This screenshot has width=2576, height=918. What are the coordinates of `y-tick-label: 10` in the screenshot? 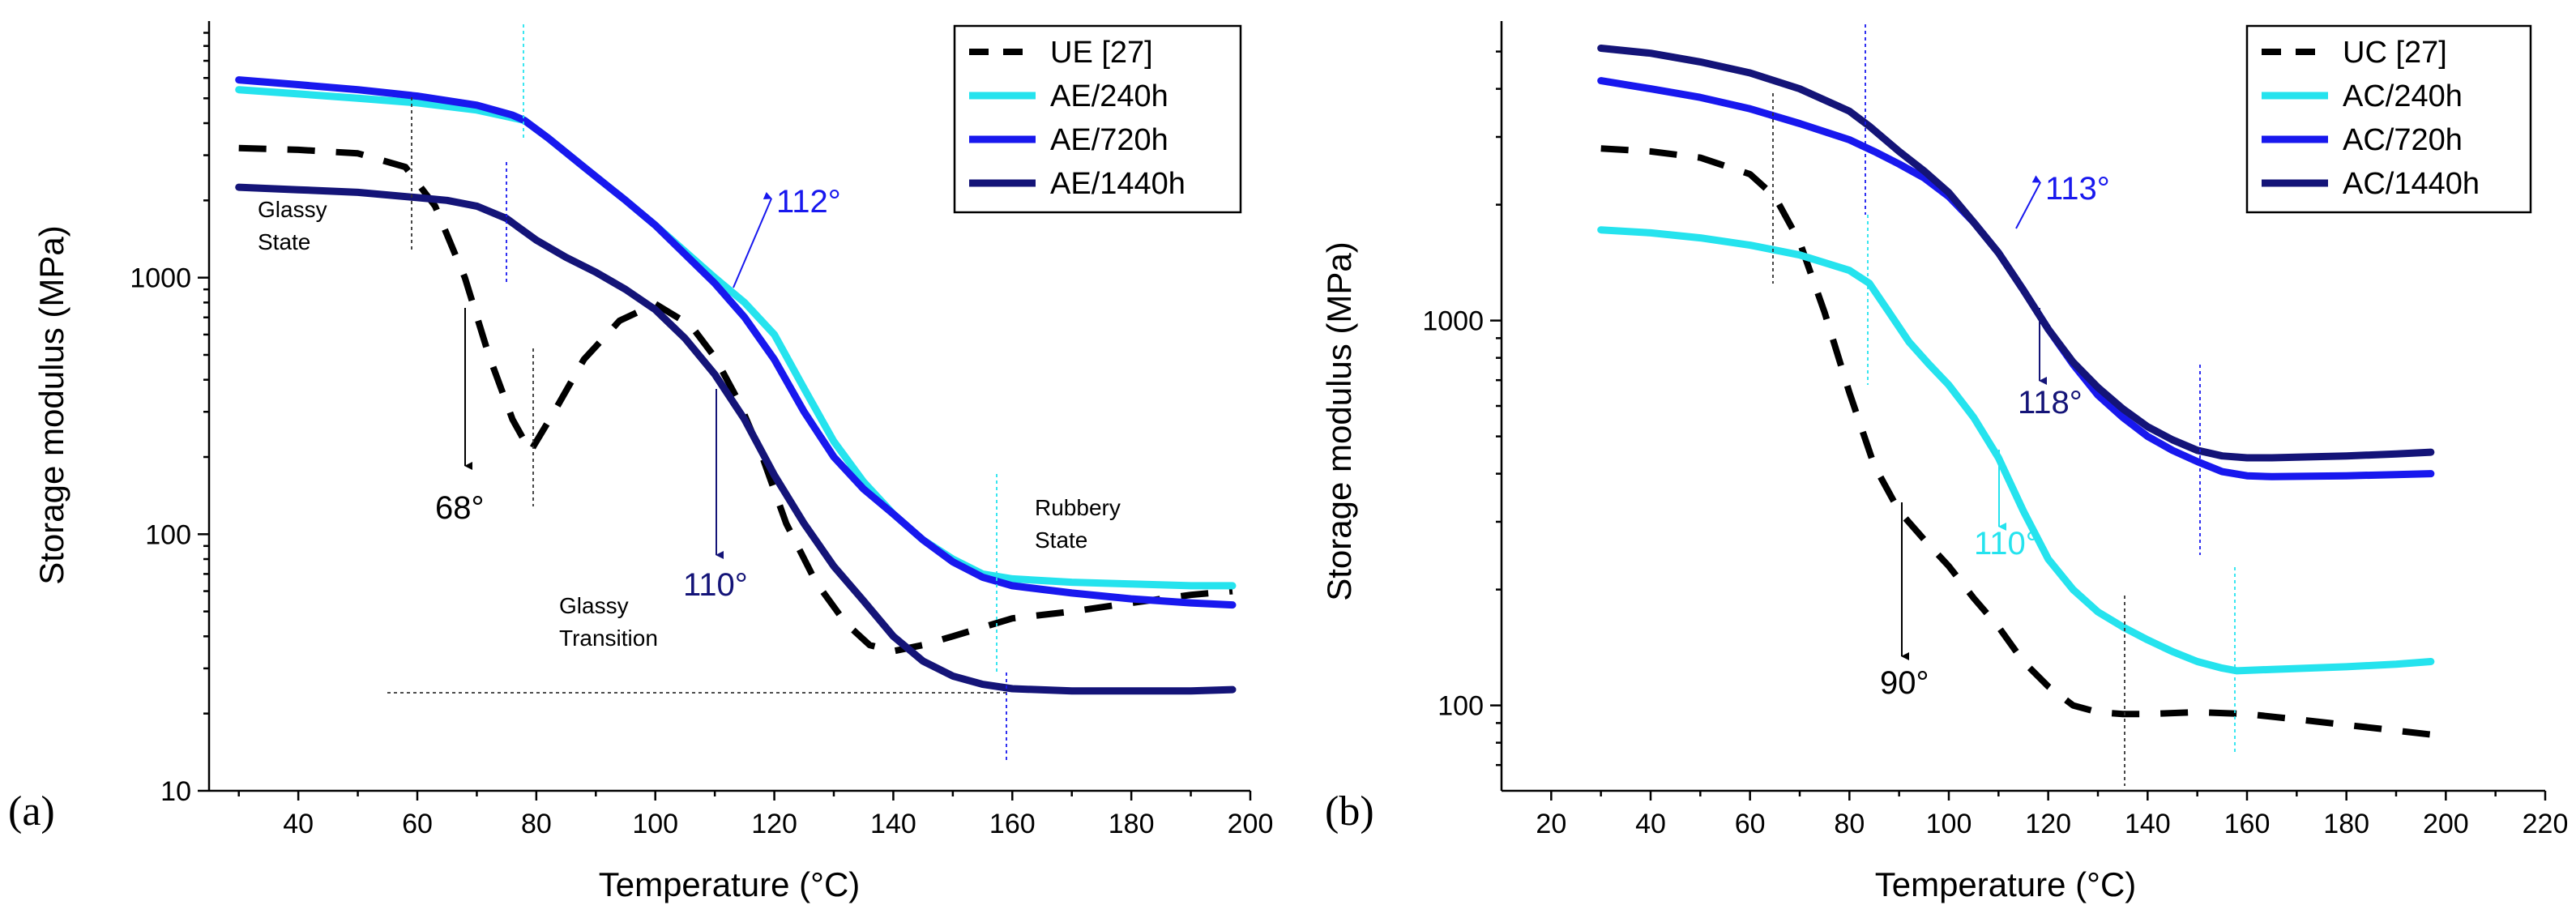 It's located at (175, 791).